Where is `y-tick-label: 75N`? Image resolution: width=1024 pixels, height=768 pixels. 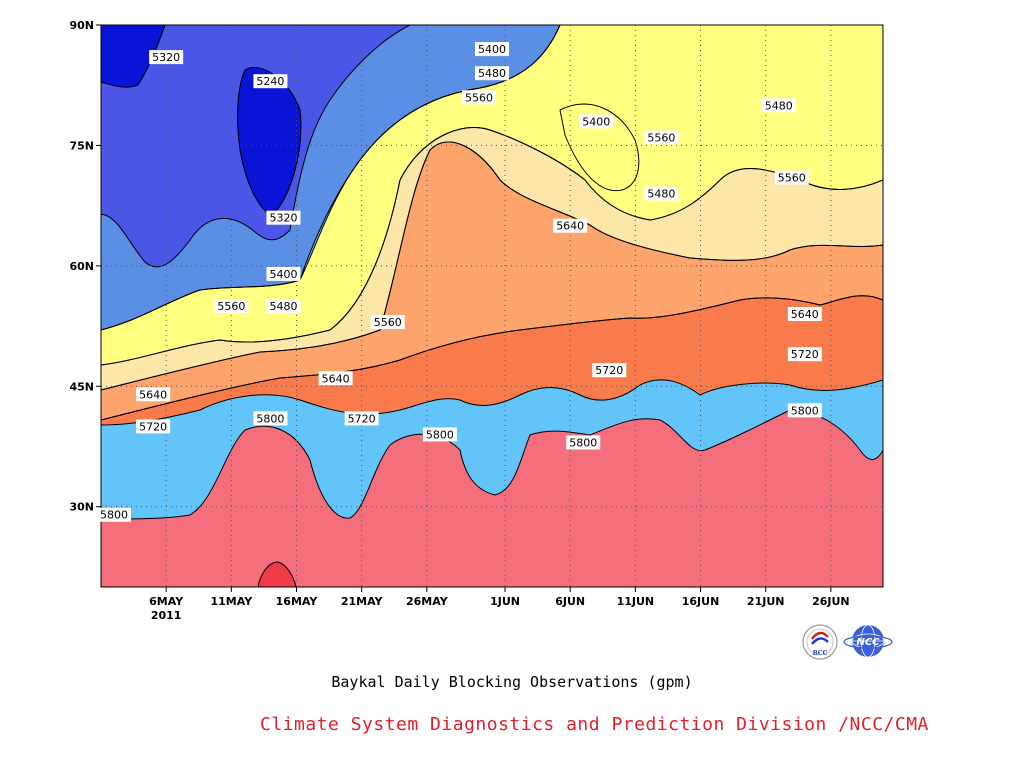 y-tick-label: 75N is located at coordinates (81, 145).